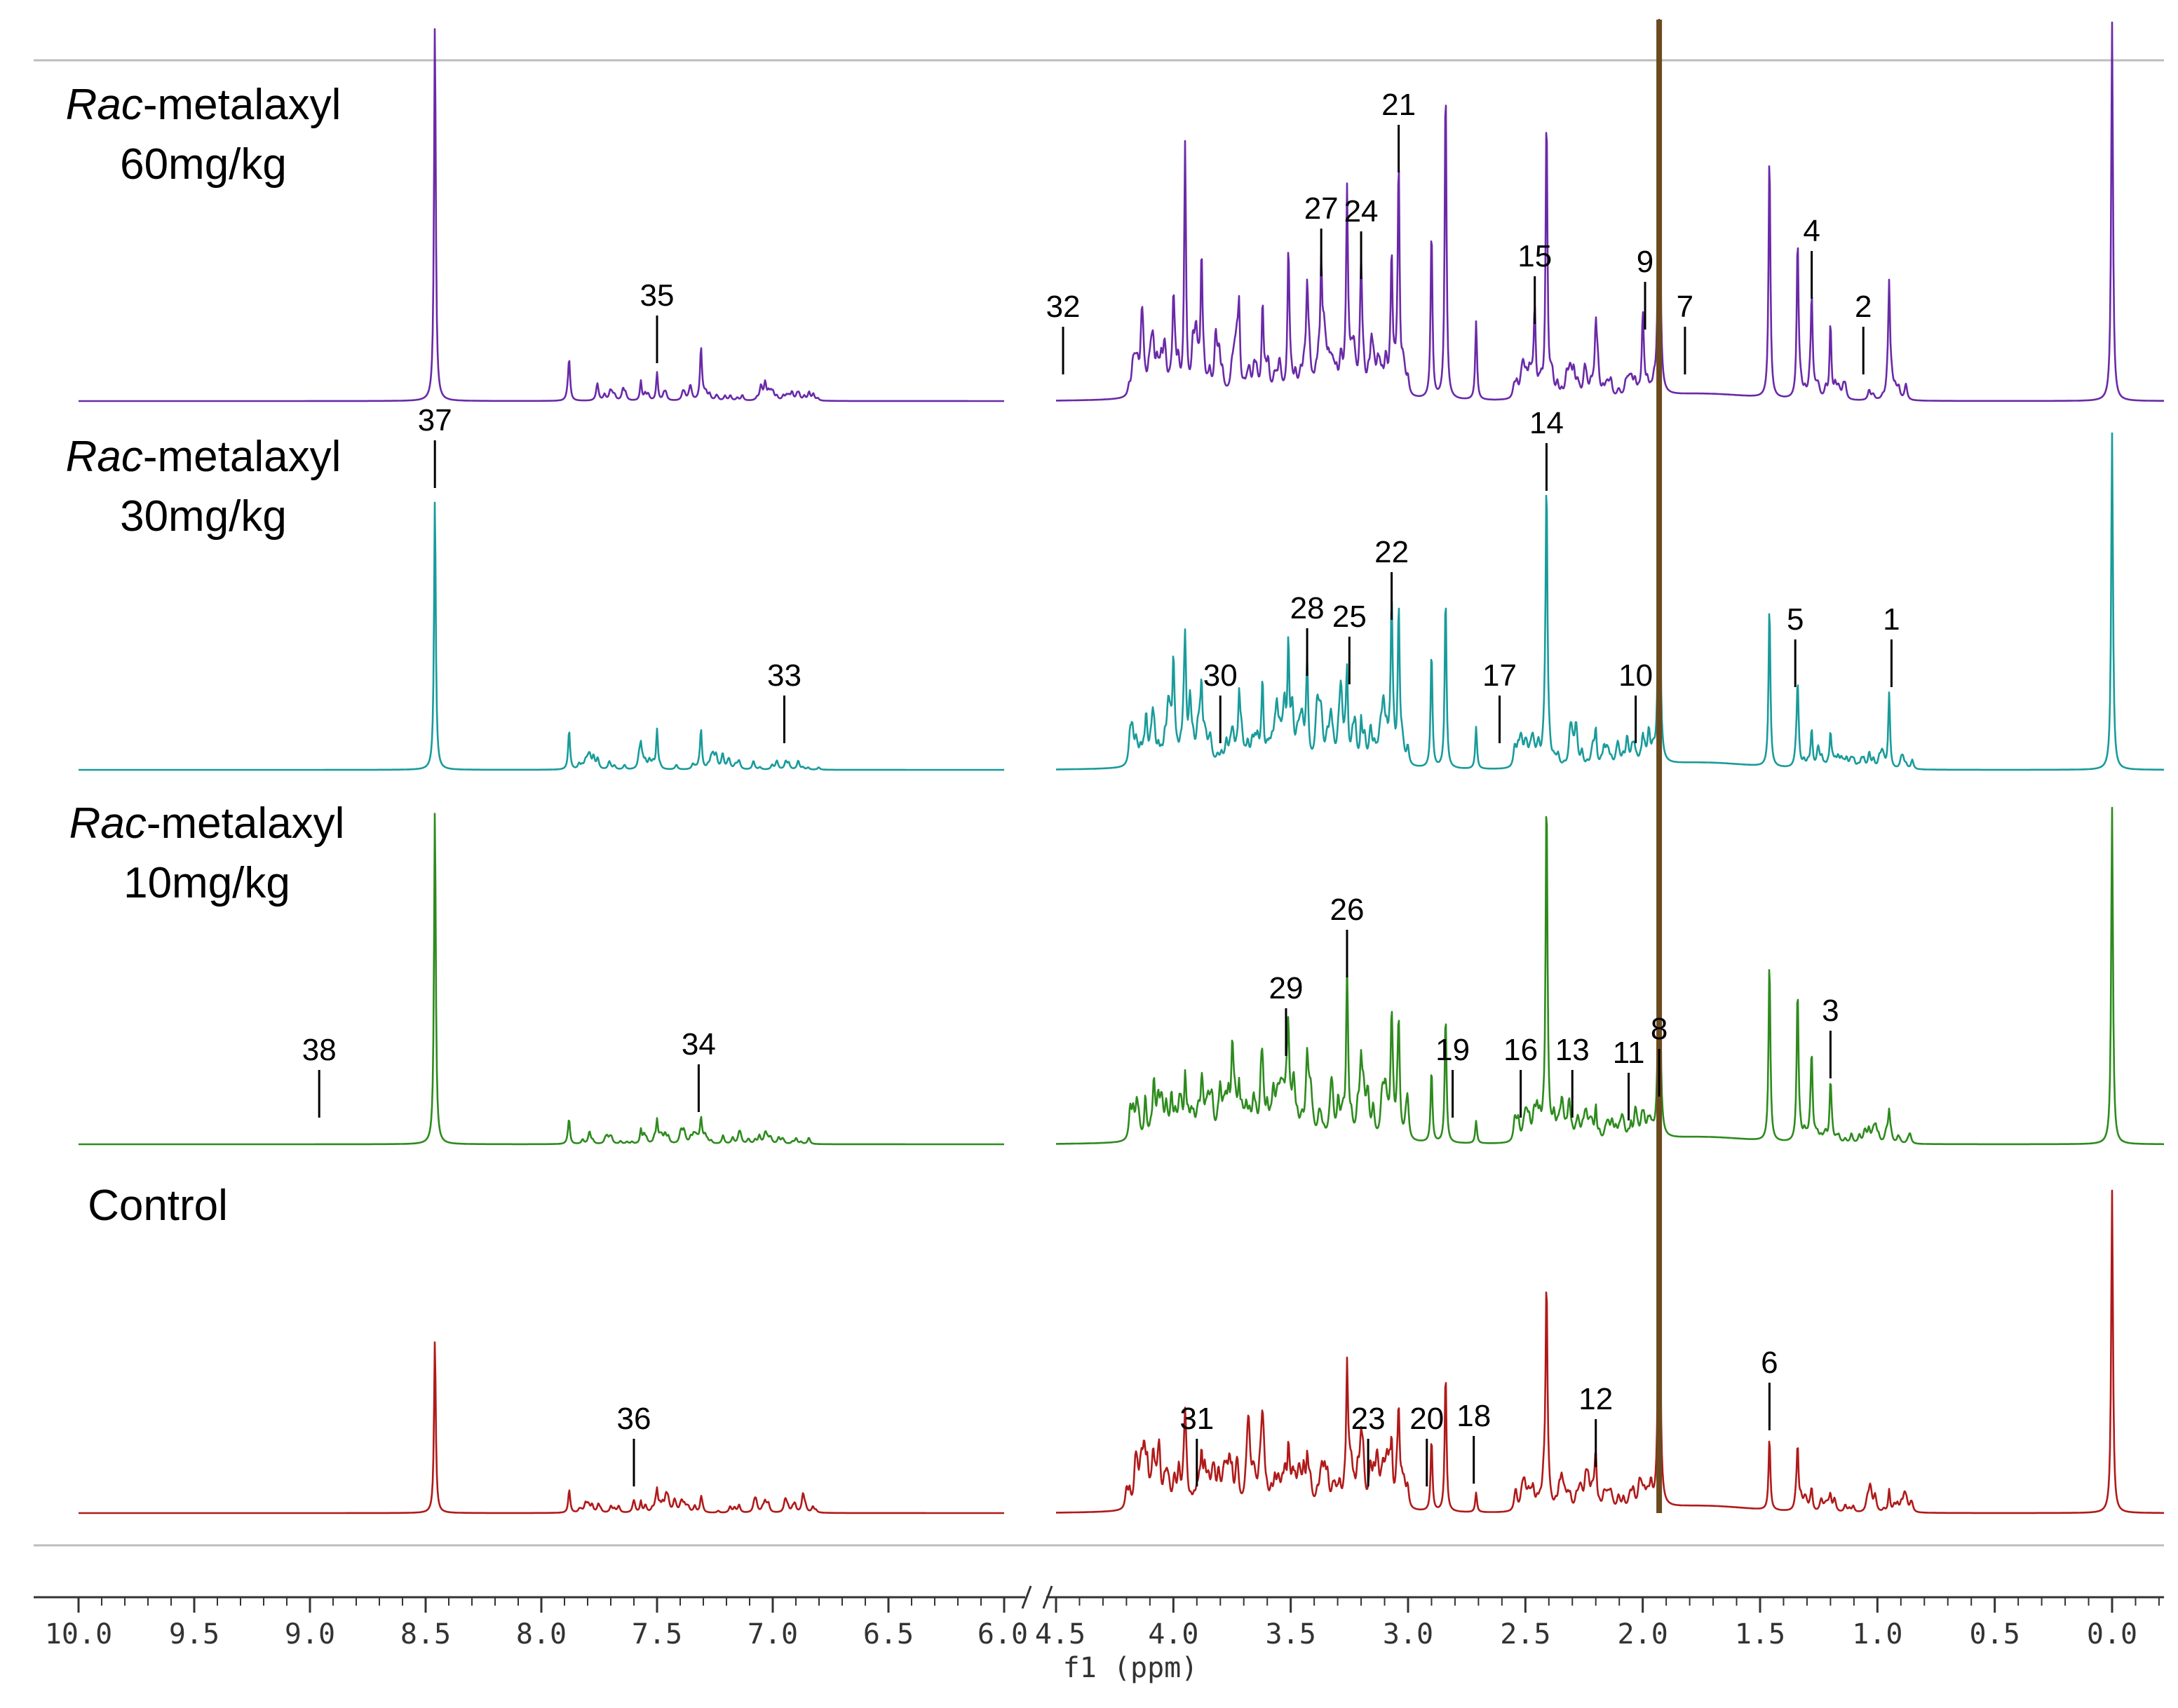 Image resolution: width=2178 pixels, height=1708 pixels. I want to click on peak-label: 7, so click(1685, 307).